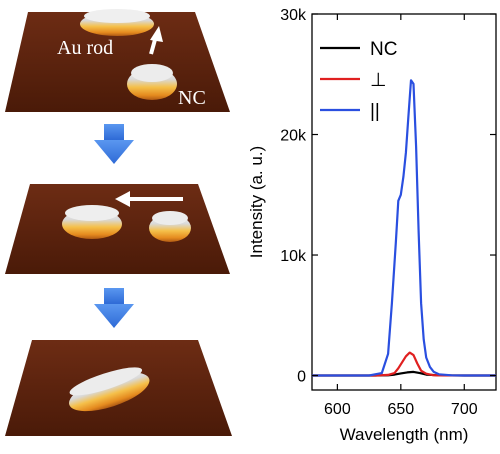  What do you see at coordinates (375, 111) in the screenshot?
I see `legend-label: ||` at bounding box center [375, 111].